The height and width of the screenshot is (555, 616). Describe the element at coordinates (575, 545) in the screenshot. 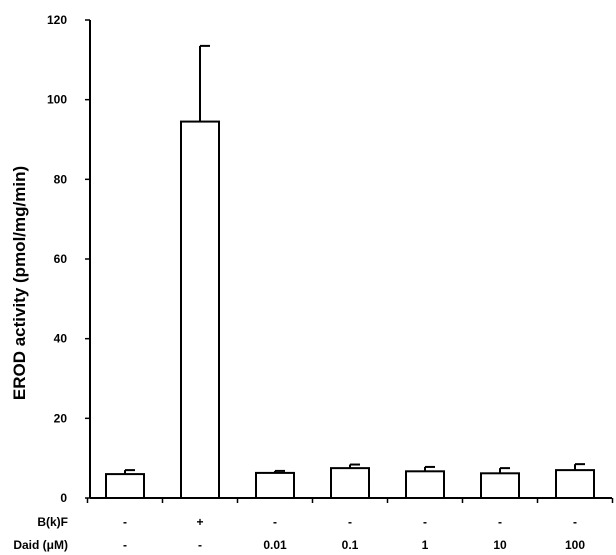

I see `condition-value: 100` at that location.